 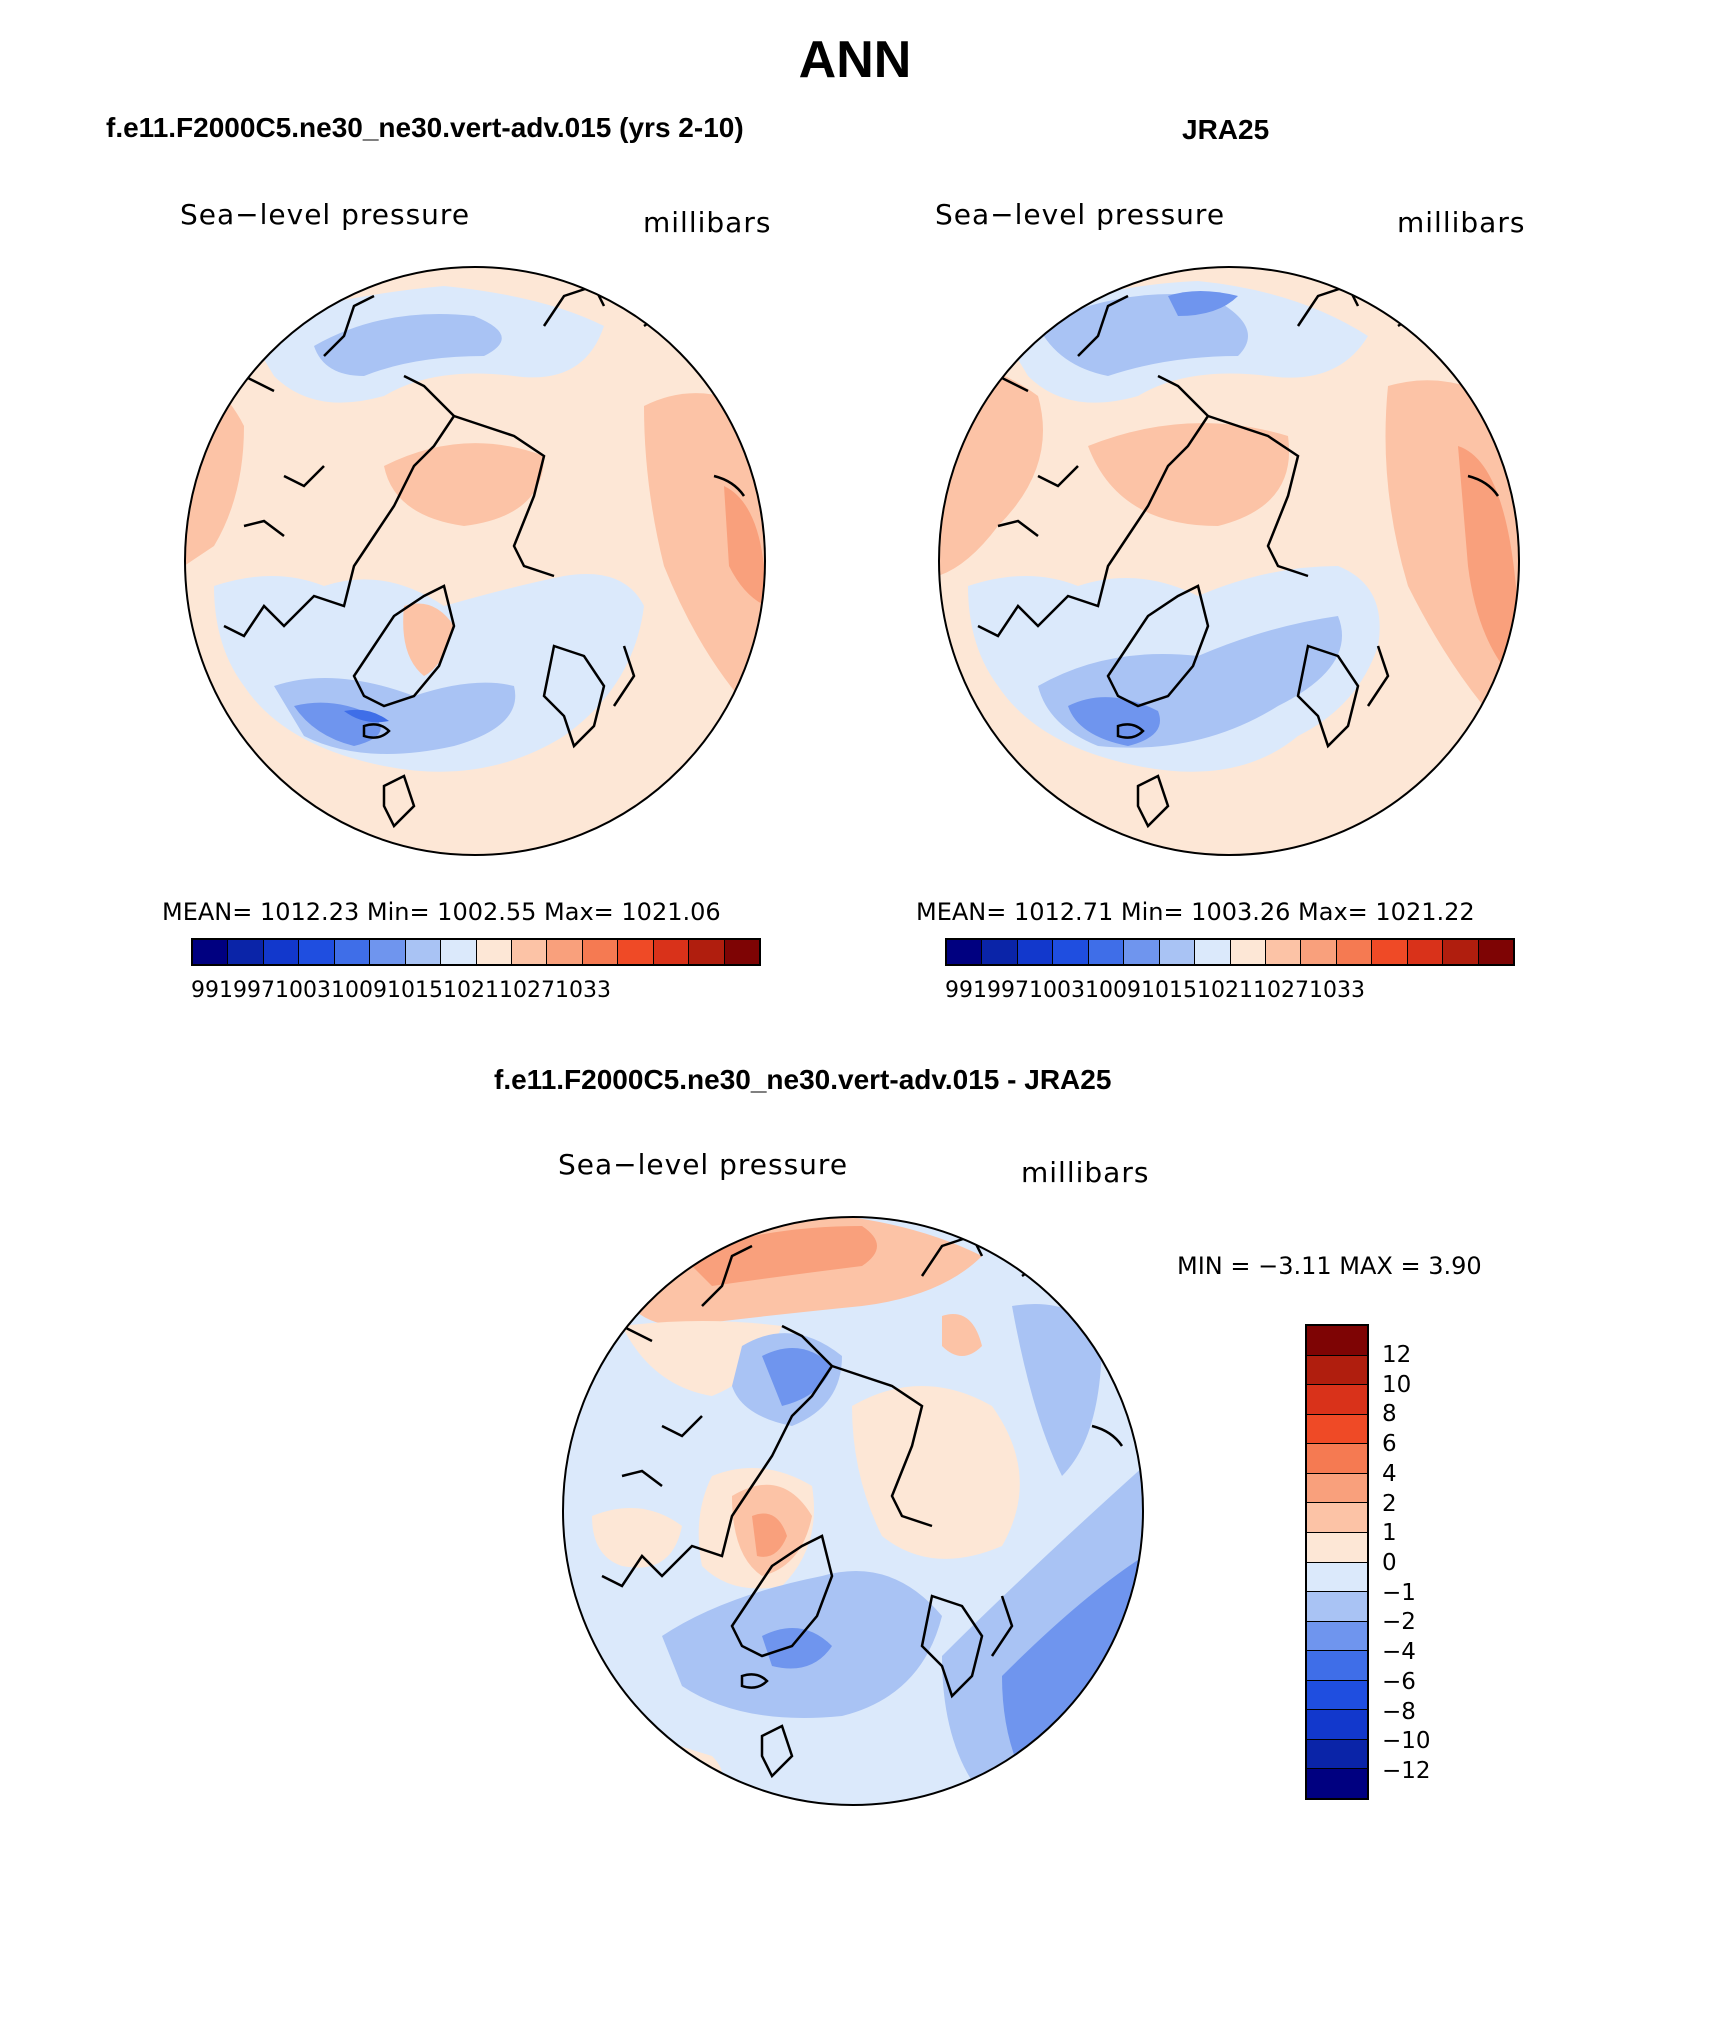 I want to click on diff-colorbar-label: 1, so click(x=1389, y=1533).